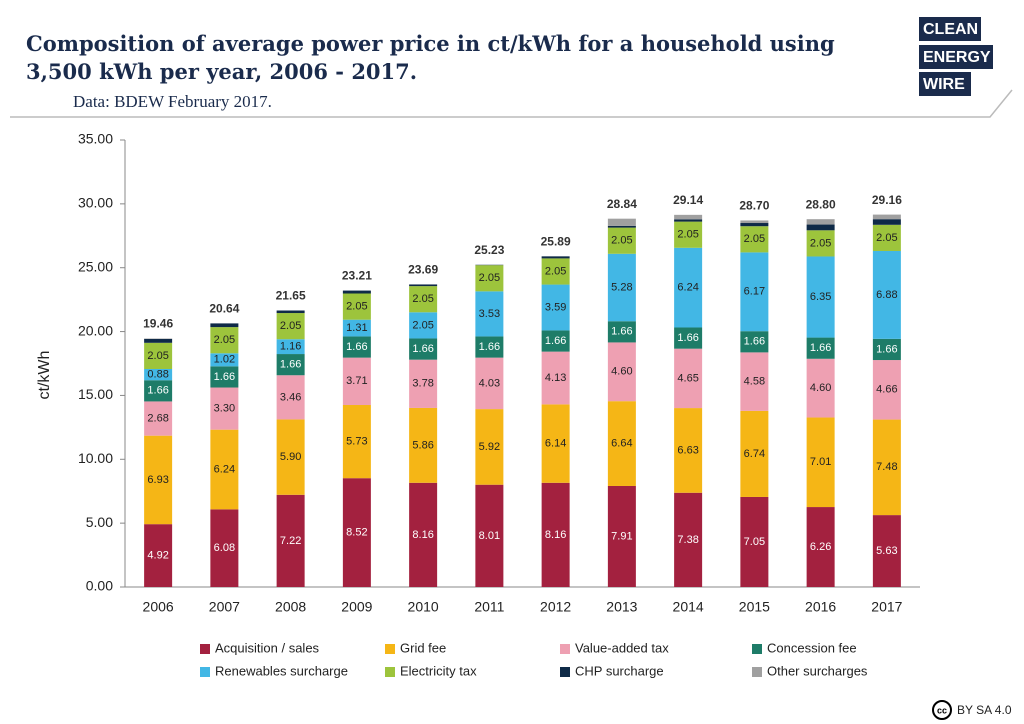 This screenshot has height=724, width=1024. I want to click on y-tick-label: 35.00, so click(95, 139).